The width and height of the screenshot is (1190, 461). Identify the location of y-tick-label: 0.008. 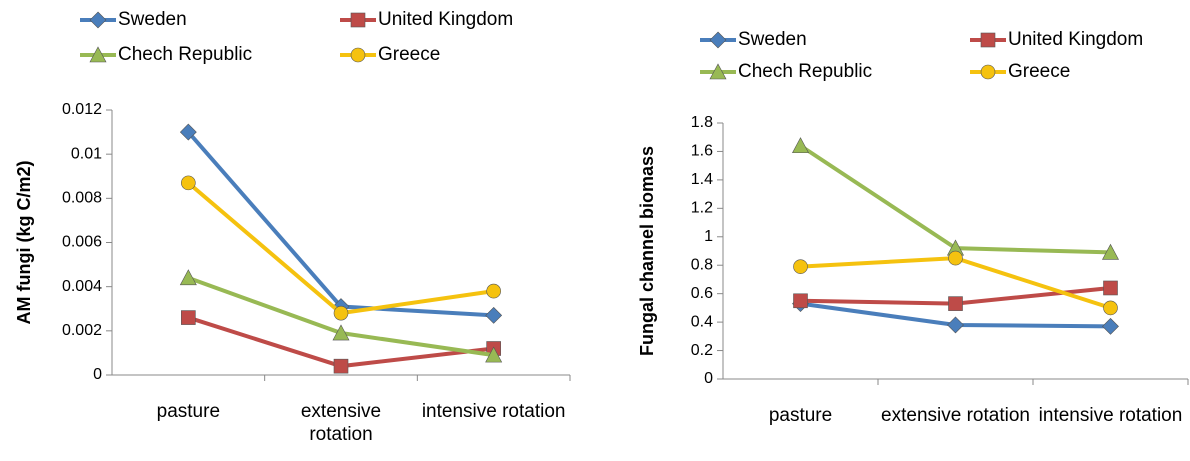
(82, 198).